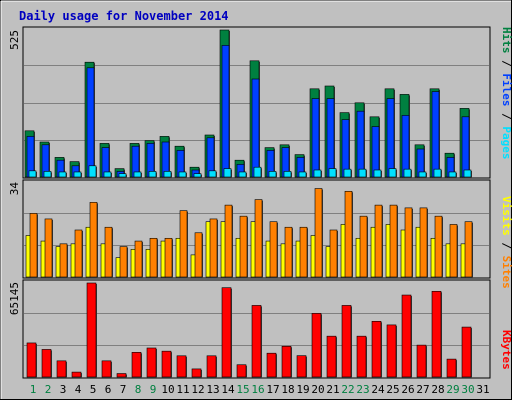 This screenshot has width=512, height=400. What do you see at coordinates (167, 389) in the screenshot?
I see `x-tick-label: 10` at bounding box center [167, 389].